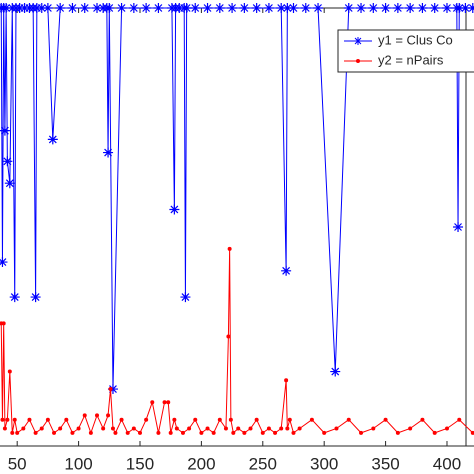  I want to click on x-tick-label: 300, so click(324, 463).